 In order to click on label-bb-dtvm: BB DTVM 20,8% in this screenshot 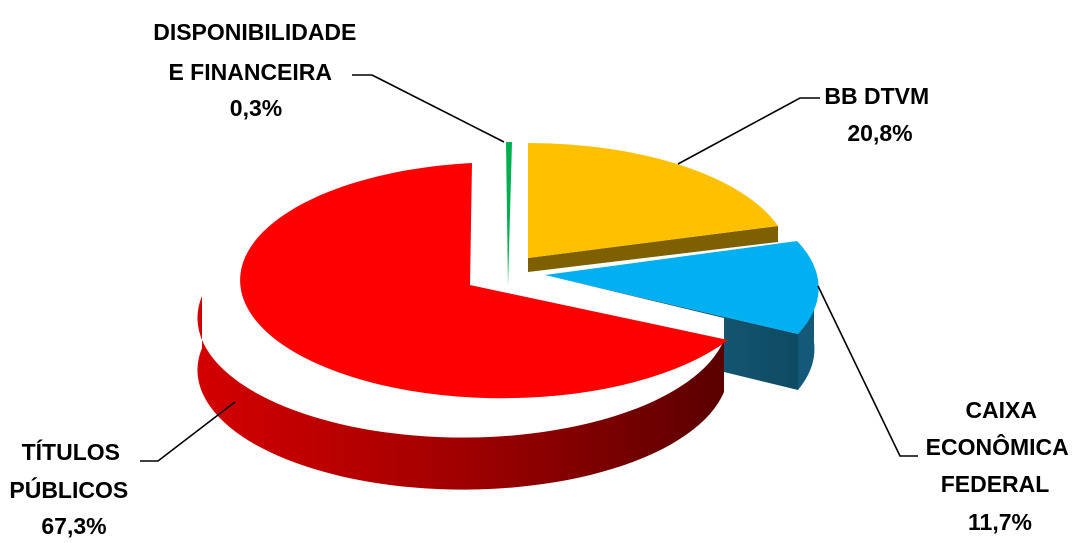, I will do `click(879, 114)`.